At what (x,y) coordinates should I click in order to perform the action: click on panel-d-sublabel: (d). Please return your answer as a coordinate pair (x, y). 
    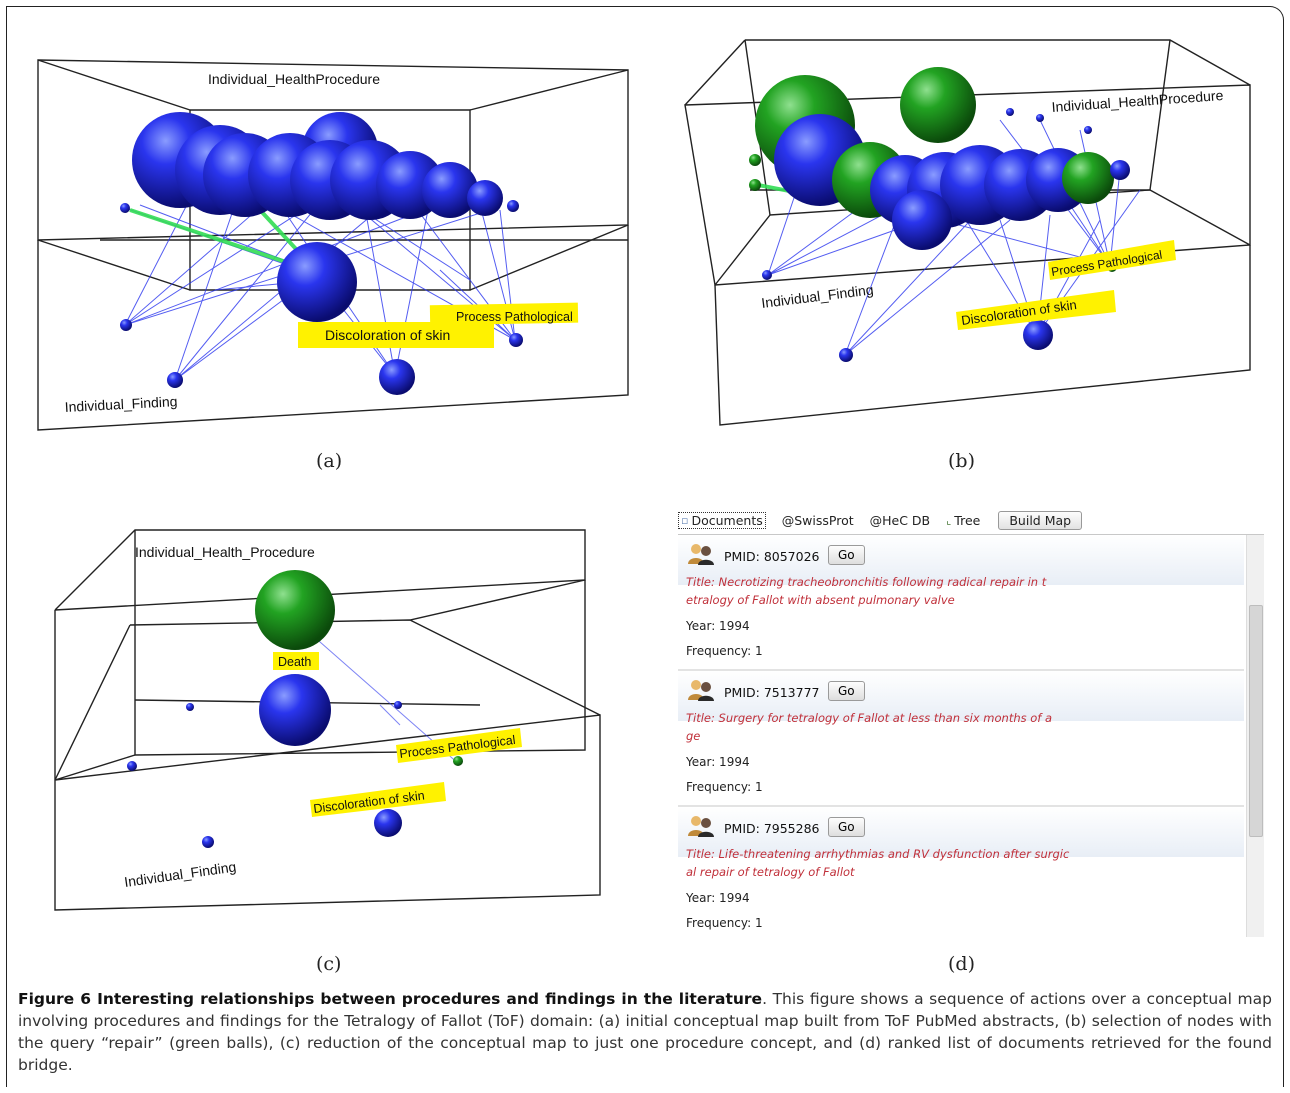
    Looking at the image, I should click on (961, 964).